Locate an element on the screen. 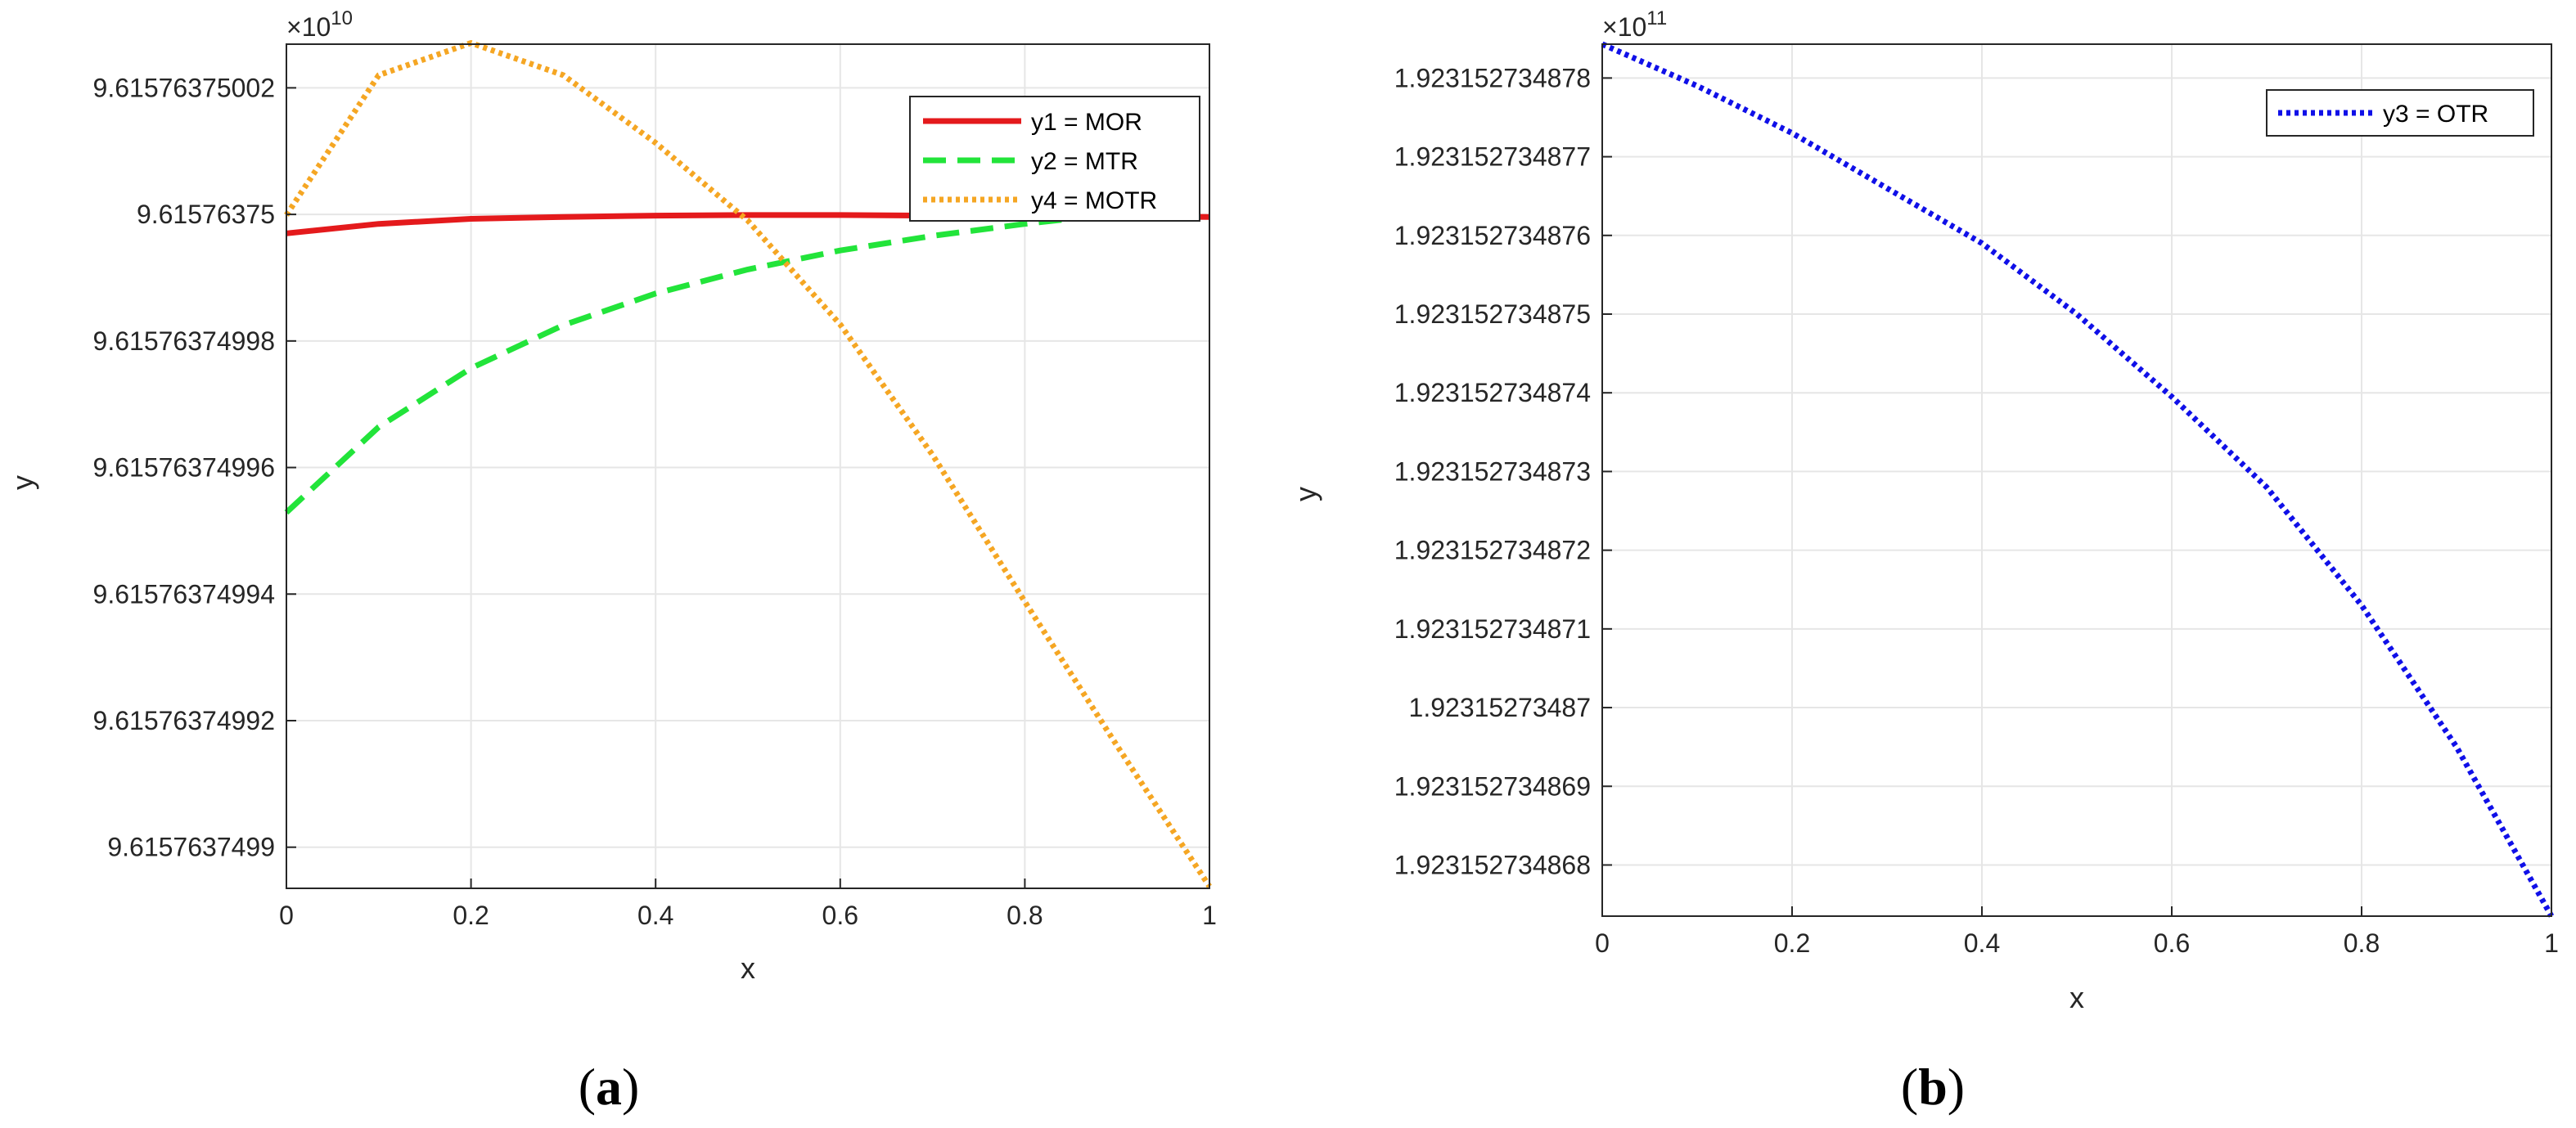  y-tick-label: 1.923152734869 is located at coordinates (1493, 786).